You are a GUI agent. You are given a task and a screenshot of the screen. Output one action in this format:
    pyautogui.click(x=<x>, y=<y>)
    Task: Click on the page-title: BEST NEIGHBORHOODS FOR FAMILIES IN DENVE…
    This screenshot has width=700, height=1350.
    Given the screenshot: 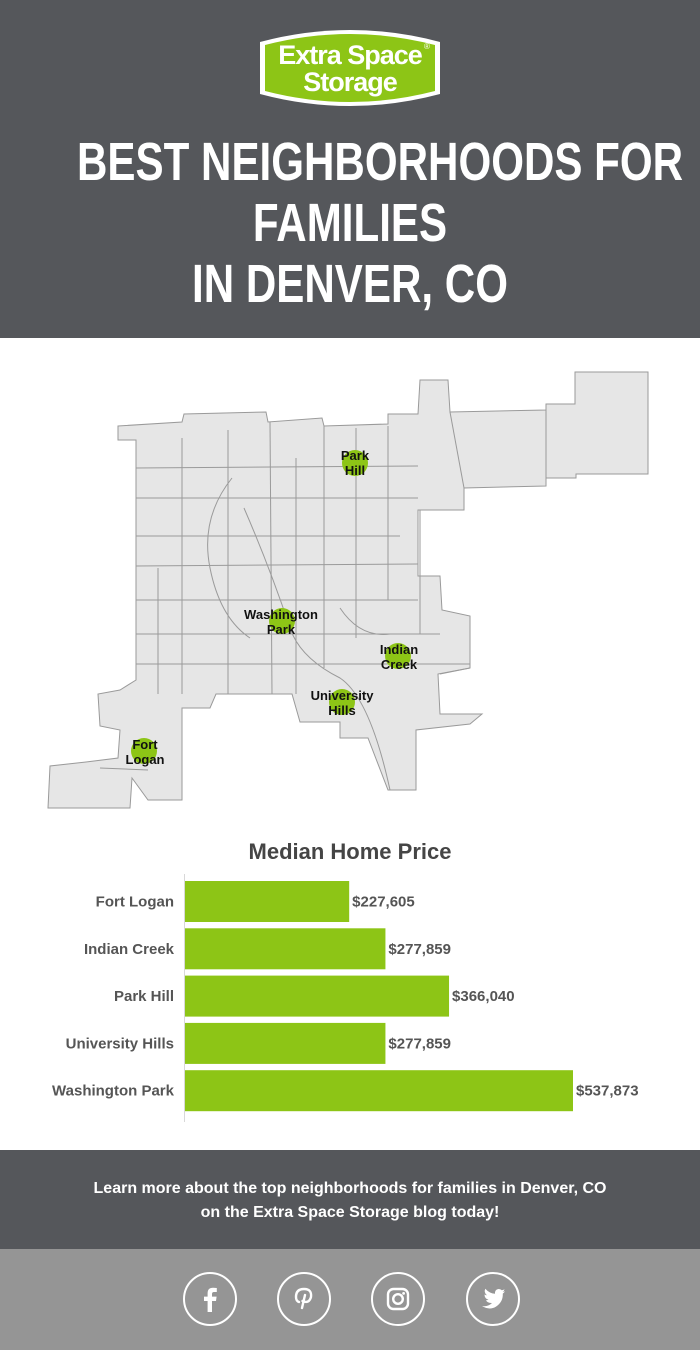 What is the action you would take?
    pyautogui.click(x=380, y=223)
    